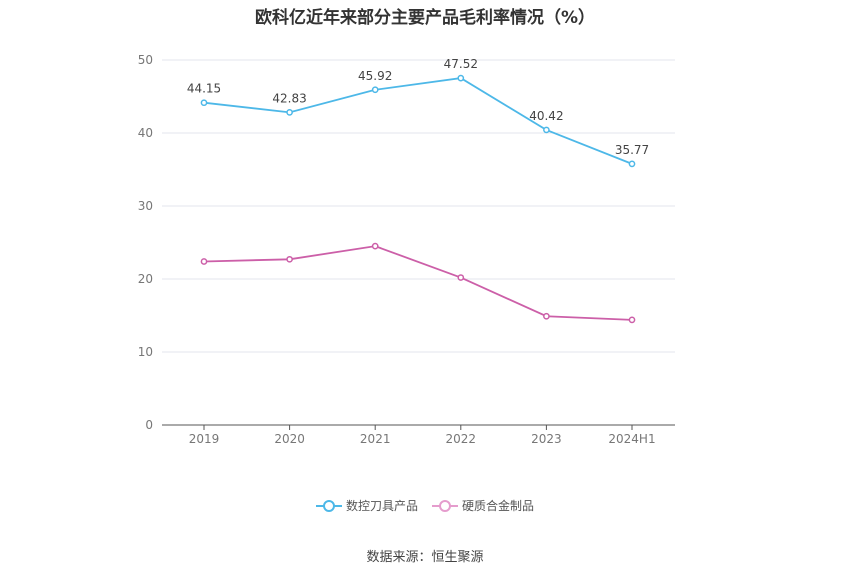  I want to click on x-tick-label: 2023, so click(546, 439).